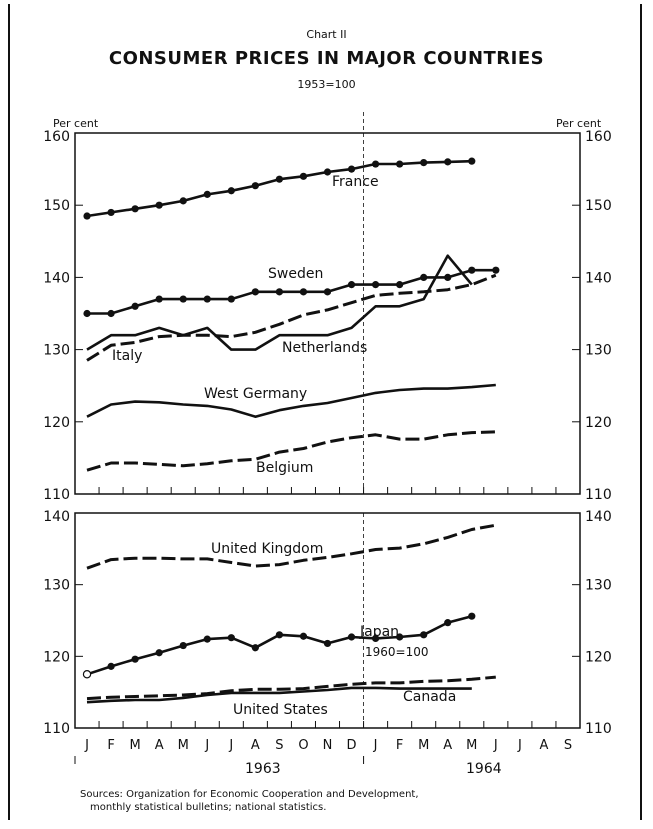 The height and width of the screenshot is (829, 653). What do you see at coordinates (326, 34) in the screenshot?
I see `chart-kicker: Chart II` at bounding box center [326, 34].